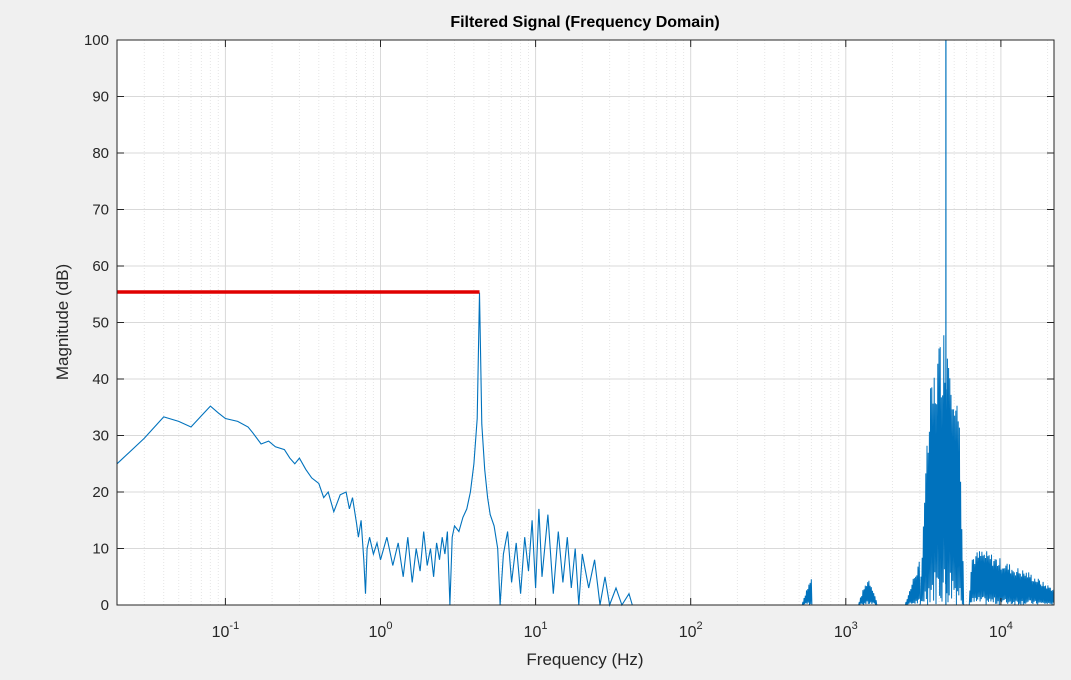 This screenshot has height=680, width=1071. What do you see at coordinates (612, 630) in the screenshot?
I see `x-tick-labels: 10⁻¹ 10⁰ 10¹ 10² 10³ 10⁴` at bounding box center [612, 630].